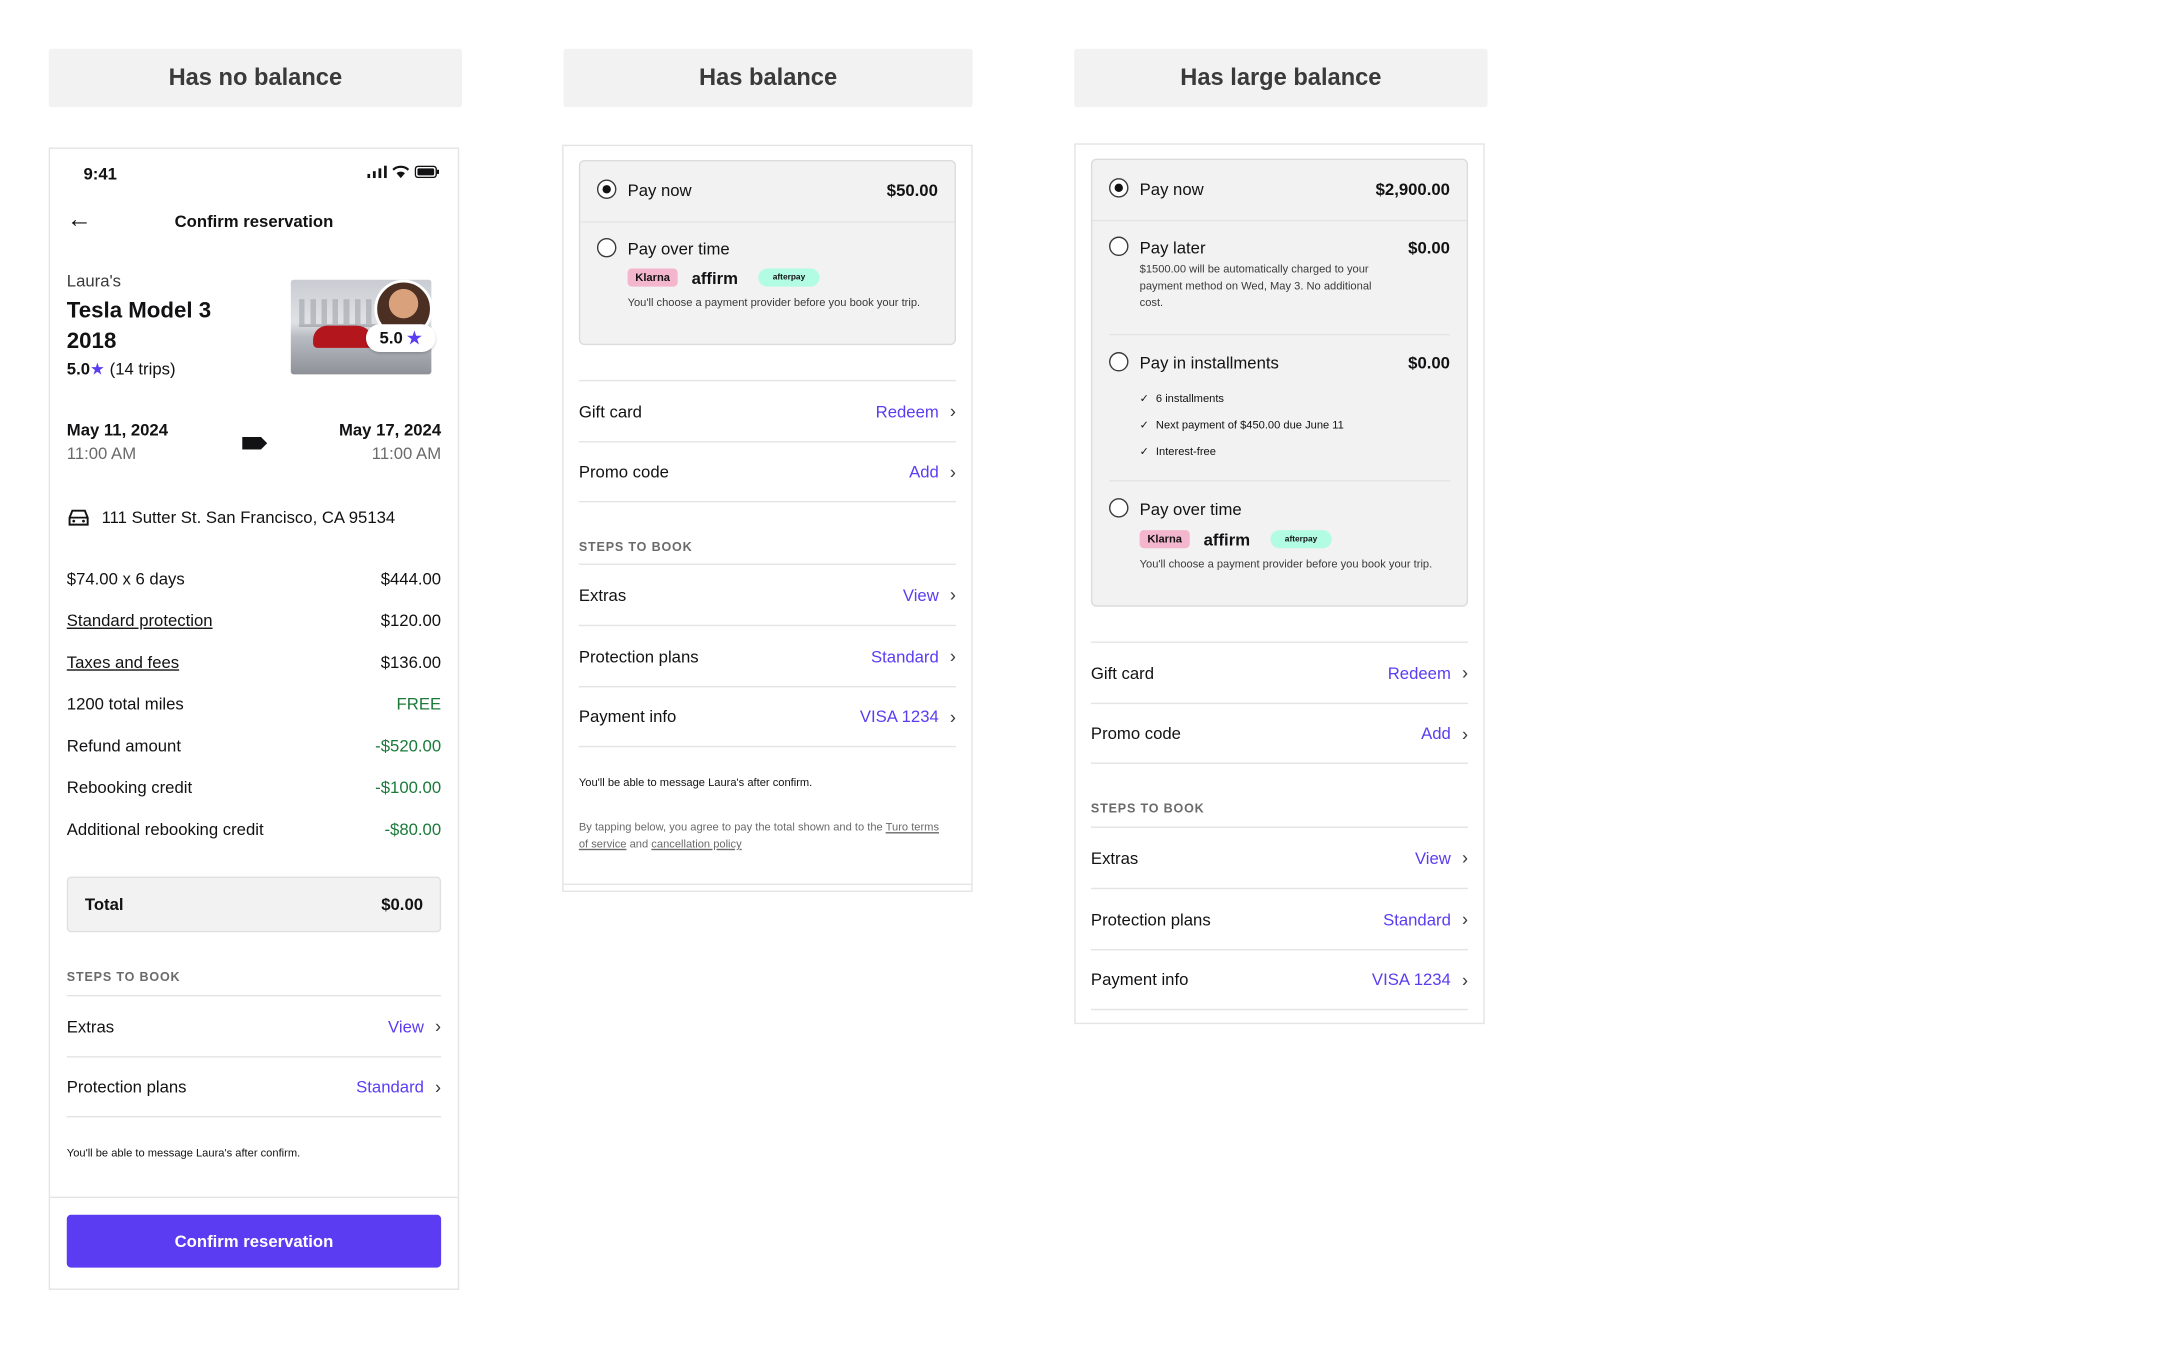  What do you see at coordinates (1139, 979) in the screenshot?
I see `step-label: Payment info` at bounding box center [1139, 979].